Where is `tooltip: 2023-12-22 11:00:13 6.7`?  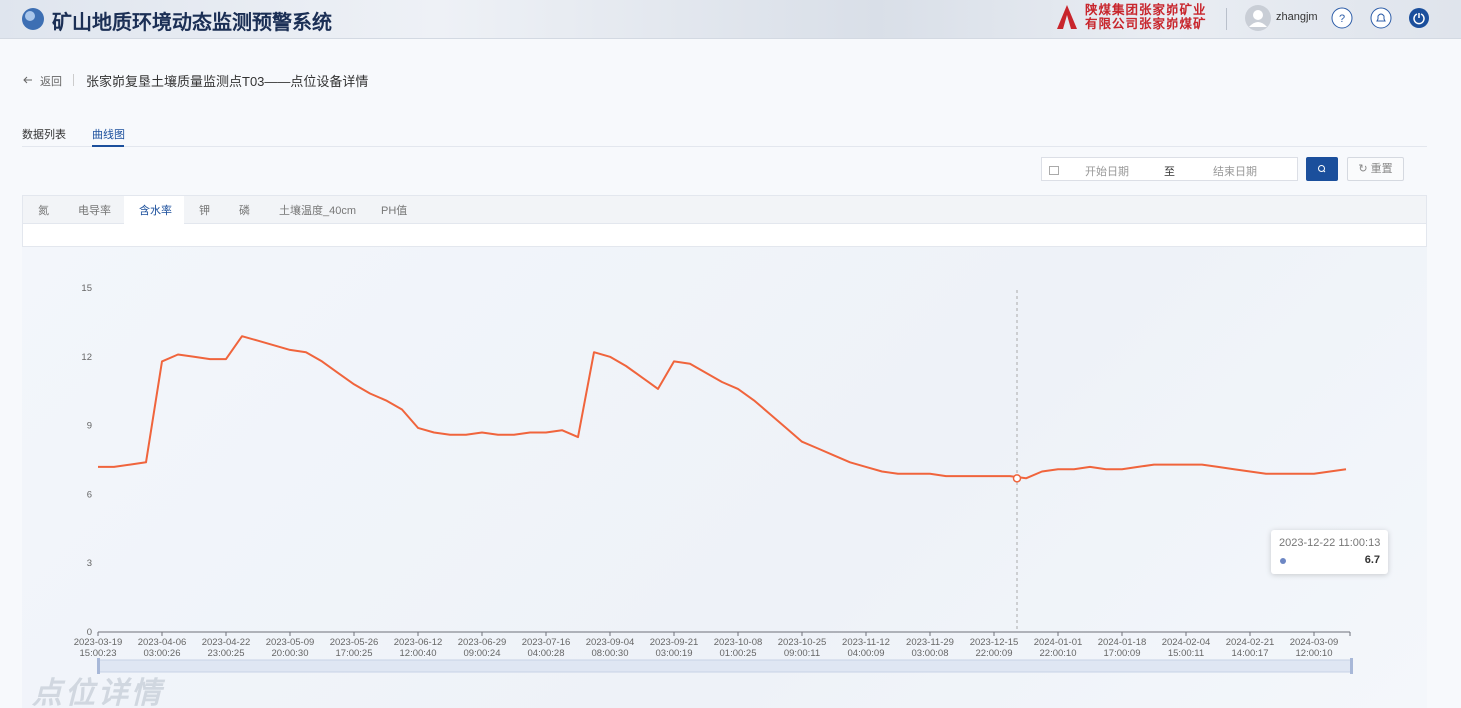
tooltip: 2023-12-22 11:00:13 6.7 is located at coordinates (1329, 552).